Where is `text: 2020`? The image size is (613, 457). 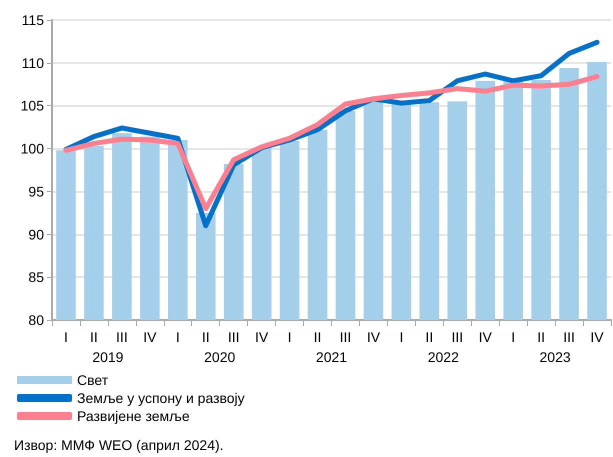 text: 2020 is located at coordinates (220, 357).